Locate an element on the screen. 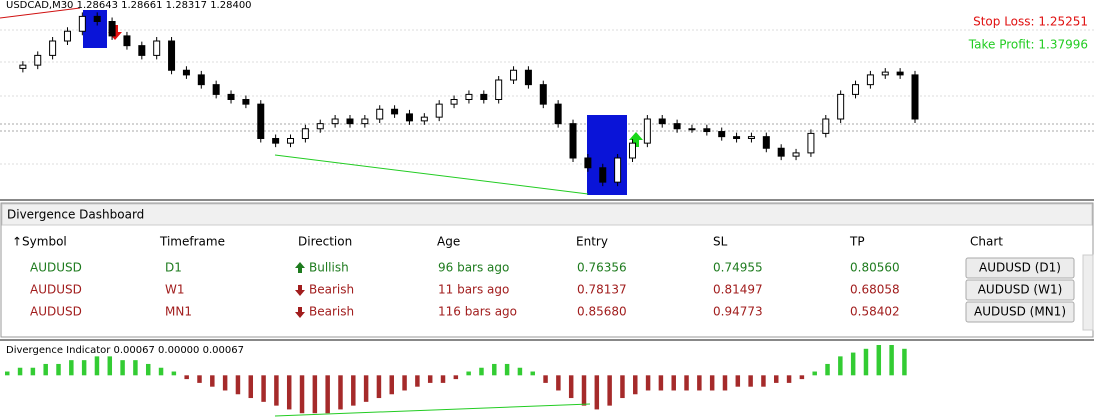 This screenshot has height=417, width=1094. column-header: ↑Symbol is located at coordinates (39, 242).